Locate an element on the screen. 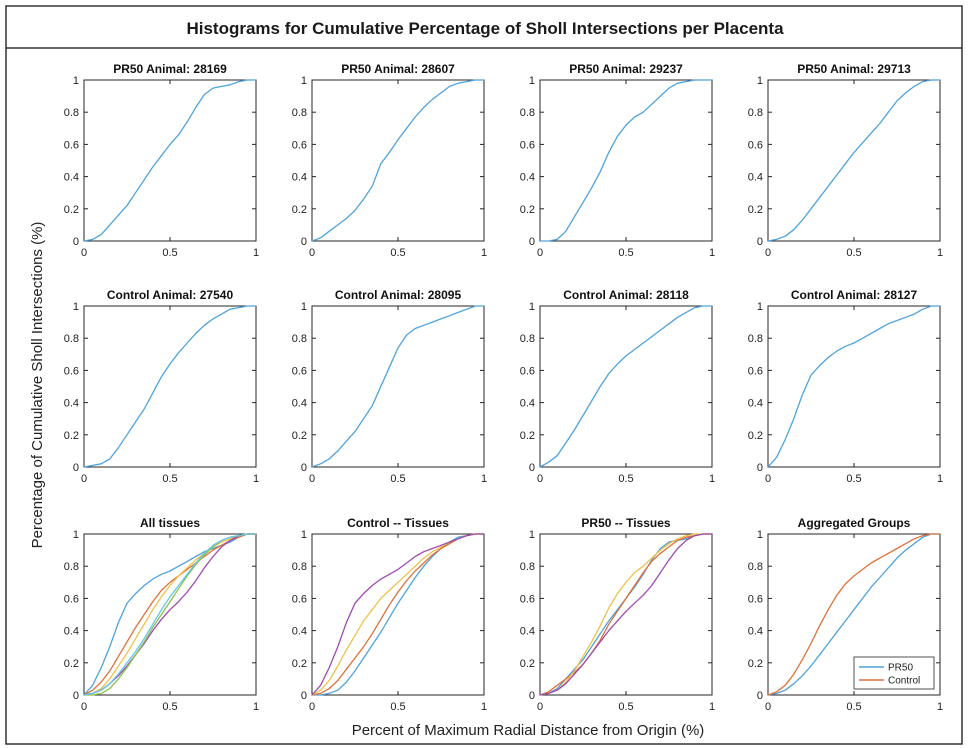 This screenshot has height=748, width=970. subplot-3: PR50 Animal: 2923700.20.40.60.810 0.5 1 is located at coordinates (617, 160).